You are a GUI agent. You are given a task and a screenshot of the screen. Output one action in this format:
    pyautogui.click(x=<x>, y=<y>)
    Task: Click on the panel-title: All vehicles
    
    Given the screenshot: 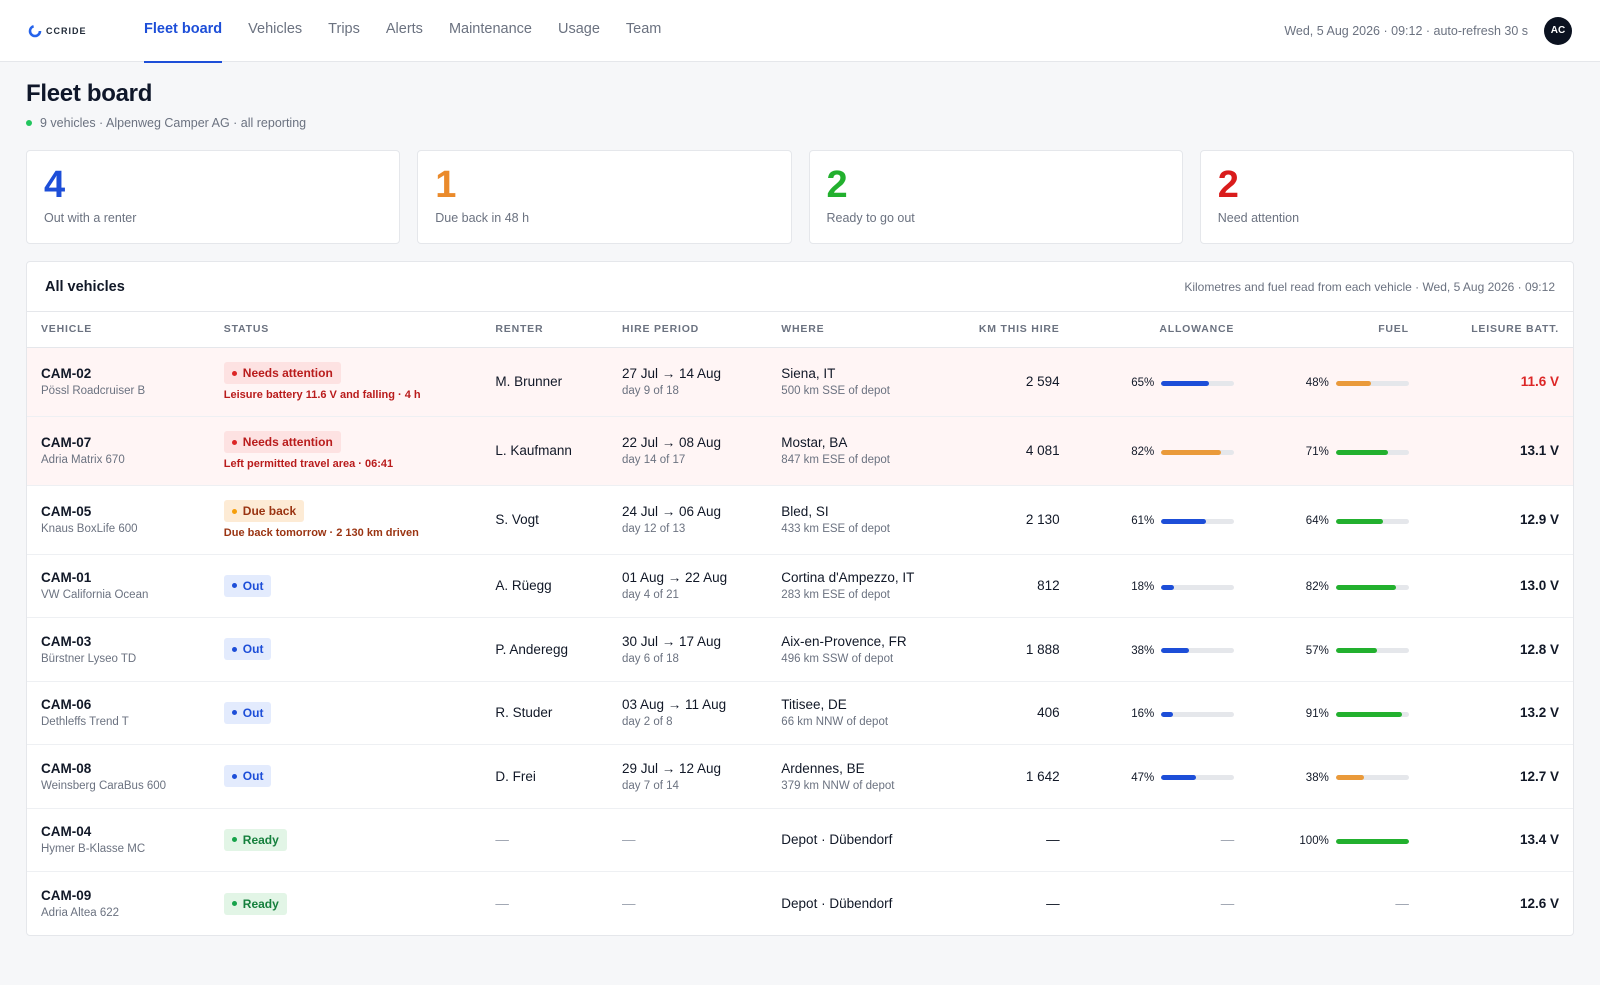 What is the action you would take?
    pyautogui.click(x=85, y=286)
    